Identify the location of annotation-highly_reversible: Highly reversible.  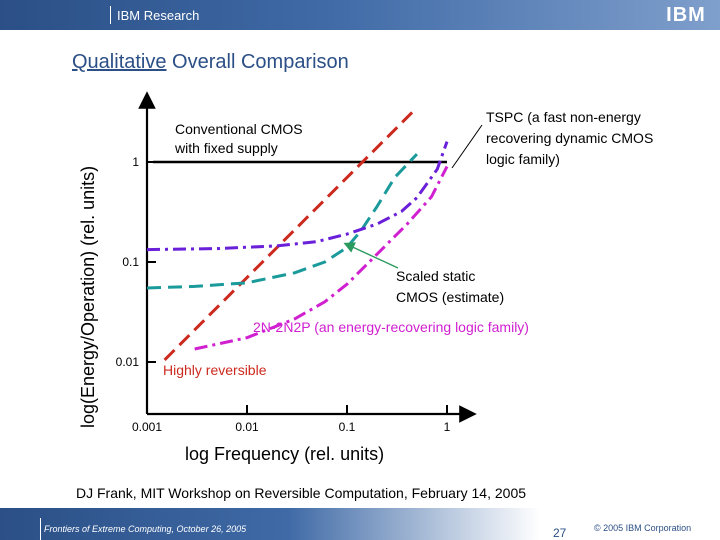
(215, 370).